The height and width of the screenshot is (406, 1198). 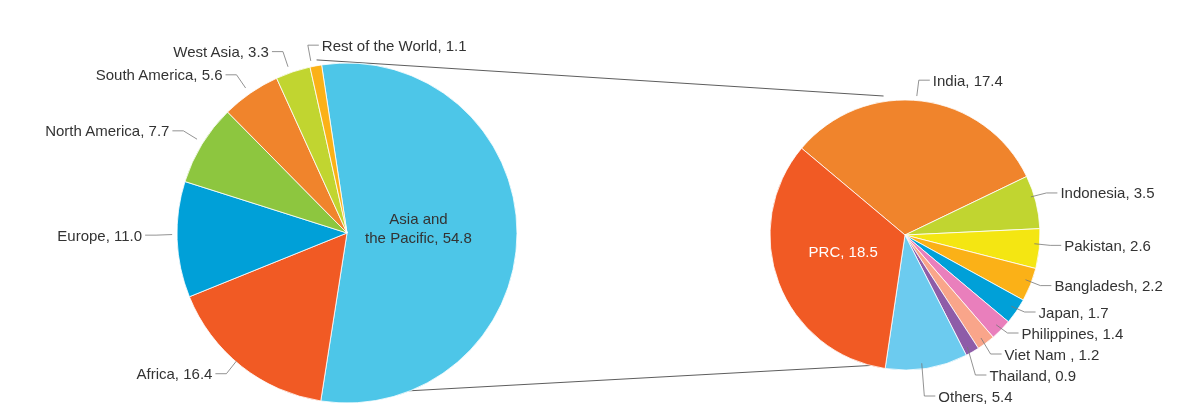 What do you see at coordinates (1073, 312) in the screenshot?
I see `slice-label: Japan, 1.7` at bounding box center [1073, 312].